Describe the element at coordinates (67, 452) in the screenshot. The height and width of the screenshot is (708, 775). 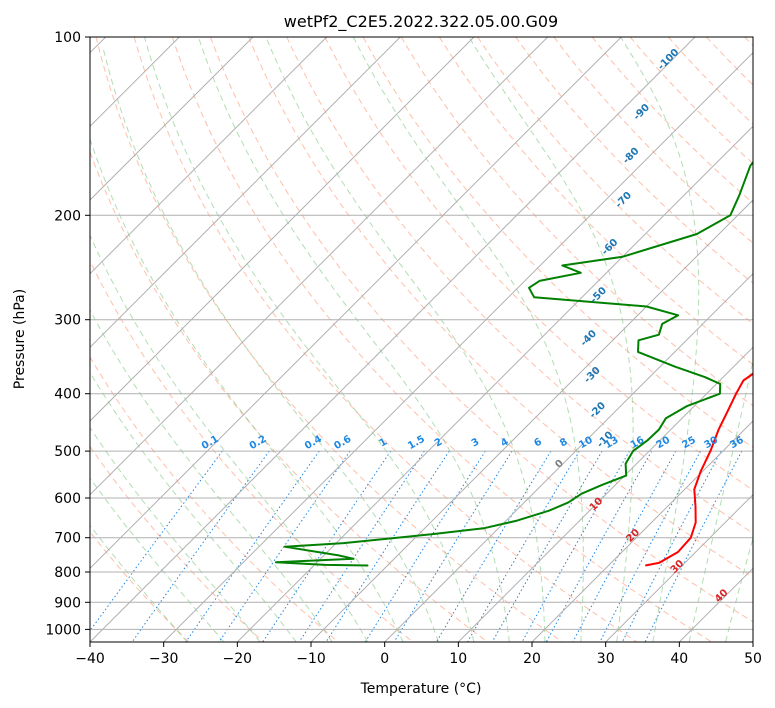
I see `y-tick-label: 500` at that location.